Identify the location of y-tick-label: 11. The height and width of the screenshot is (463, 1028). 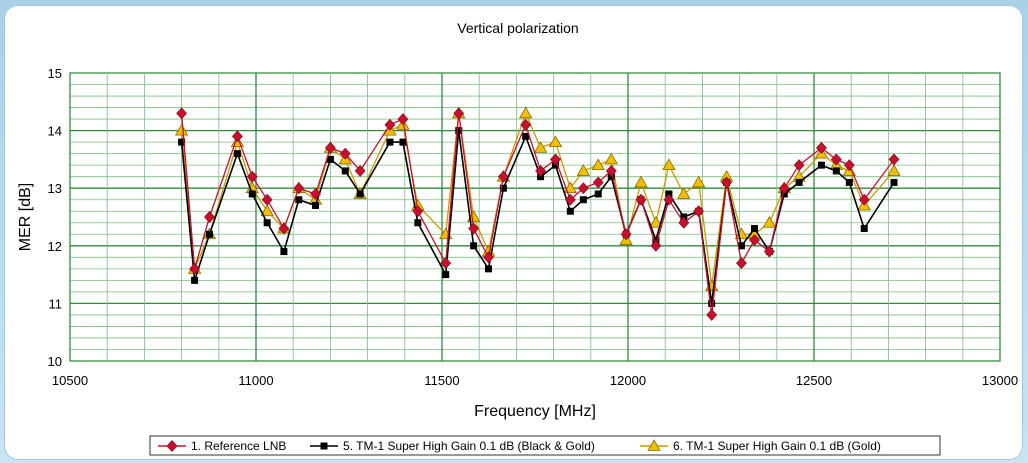
(56, 303).